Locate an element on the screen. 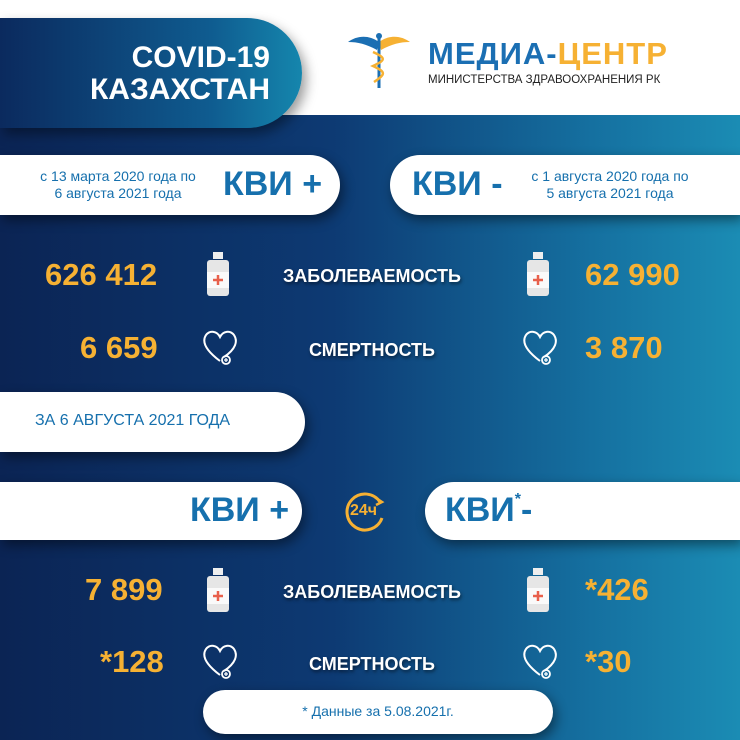 The height and width of the screenshot is (740, 740). 24h-text: 24ч is located at coordinates (364, 510).